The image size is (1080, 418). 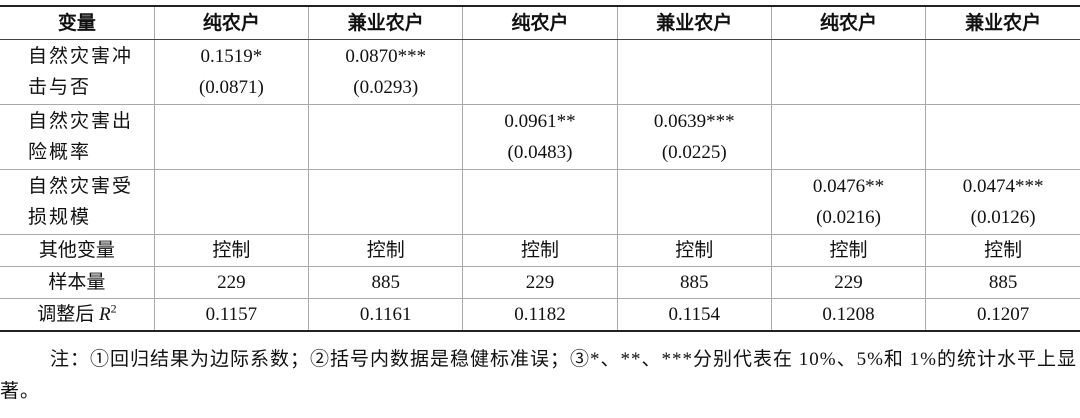 I want to click on header-row: 变量 纯农户 兼业农户 纯农户 兼业农户 纯农户 兼业农户, so click(x=540, y=23).